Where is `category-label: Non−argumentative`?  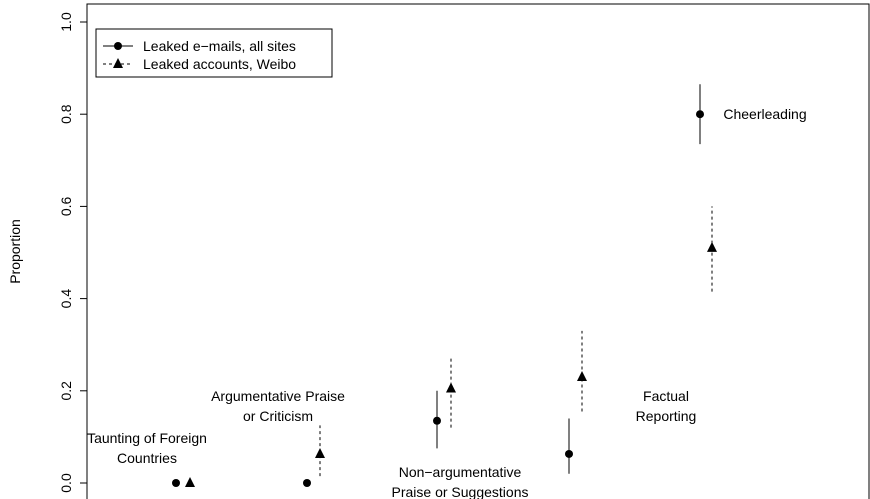 category-label: Non−argumentative is located at coordinates (460, 472).